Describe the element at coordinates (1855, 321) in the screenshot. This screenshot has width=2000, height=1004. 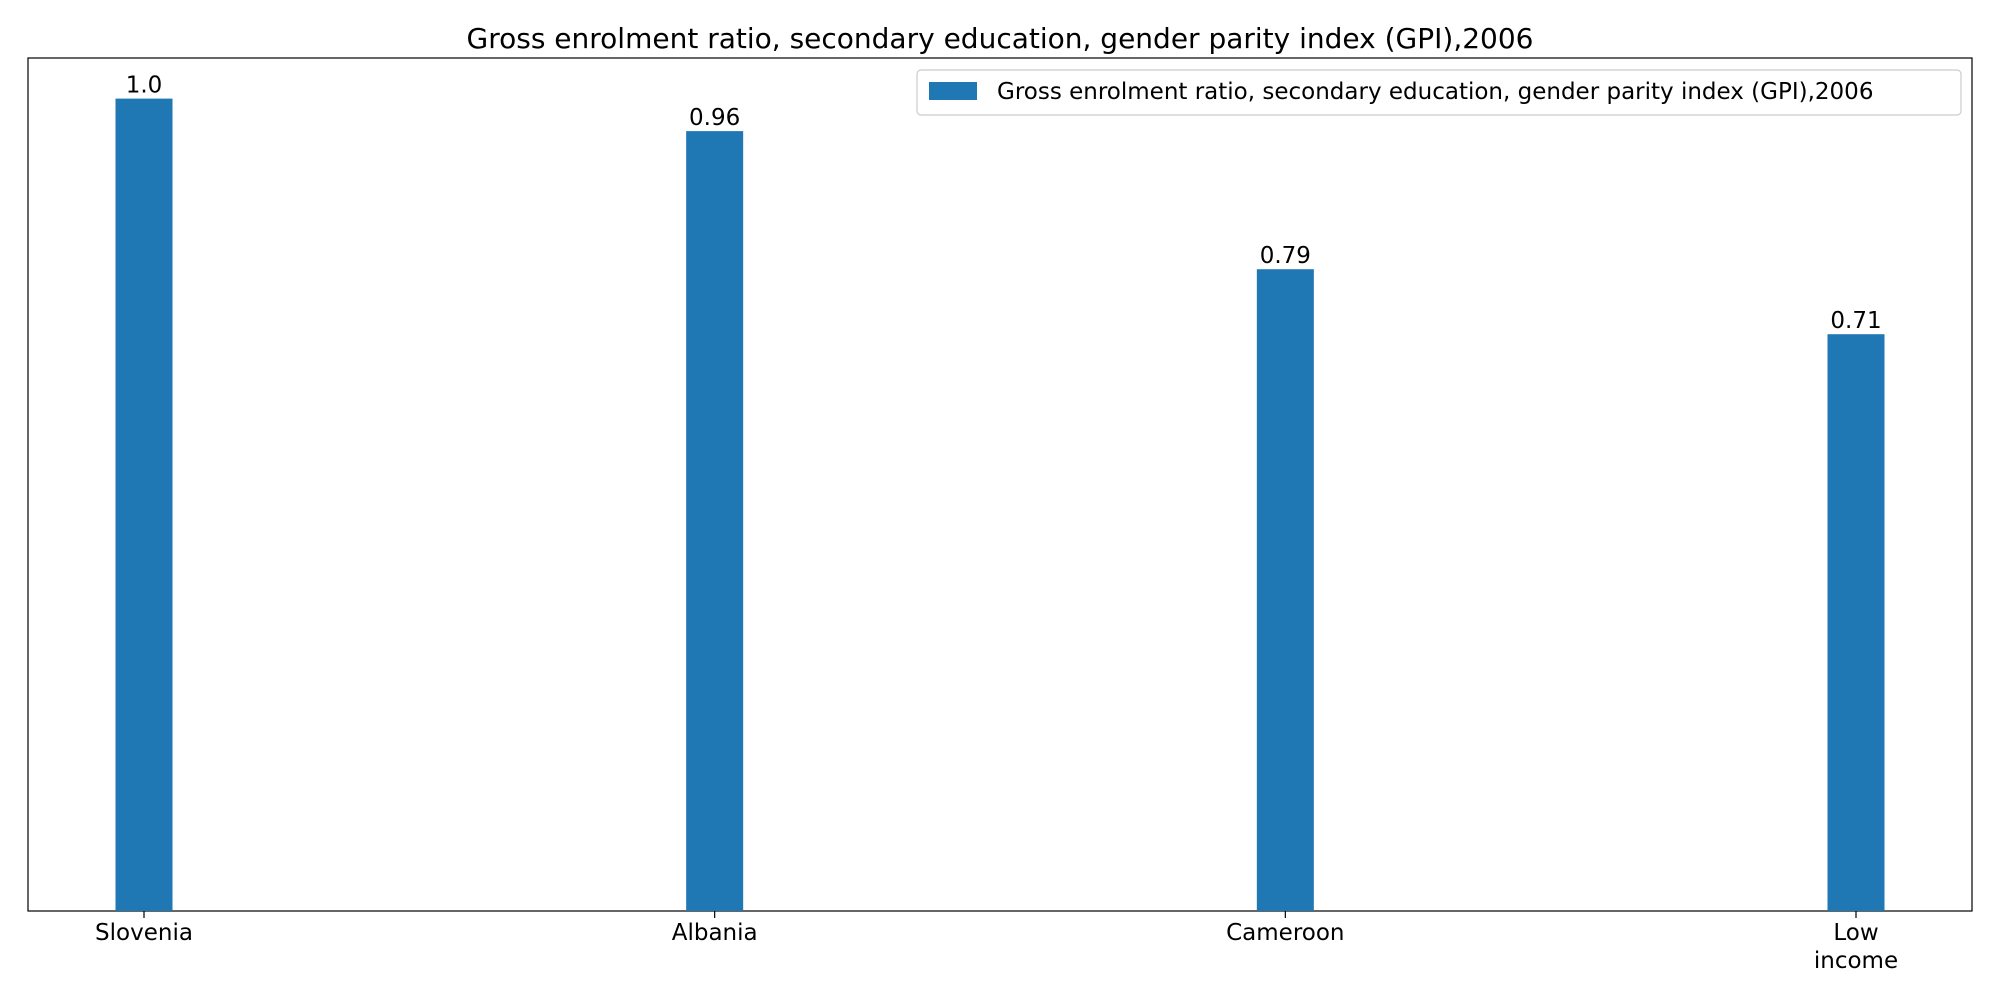
I see `bar-value-label: 0.71` at that location.